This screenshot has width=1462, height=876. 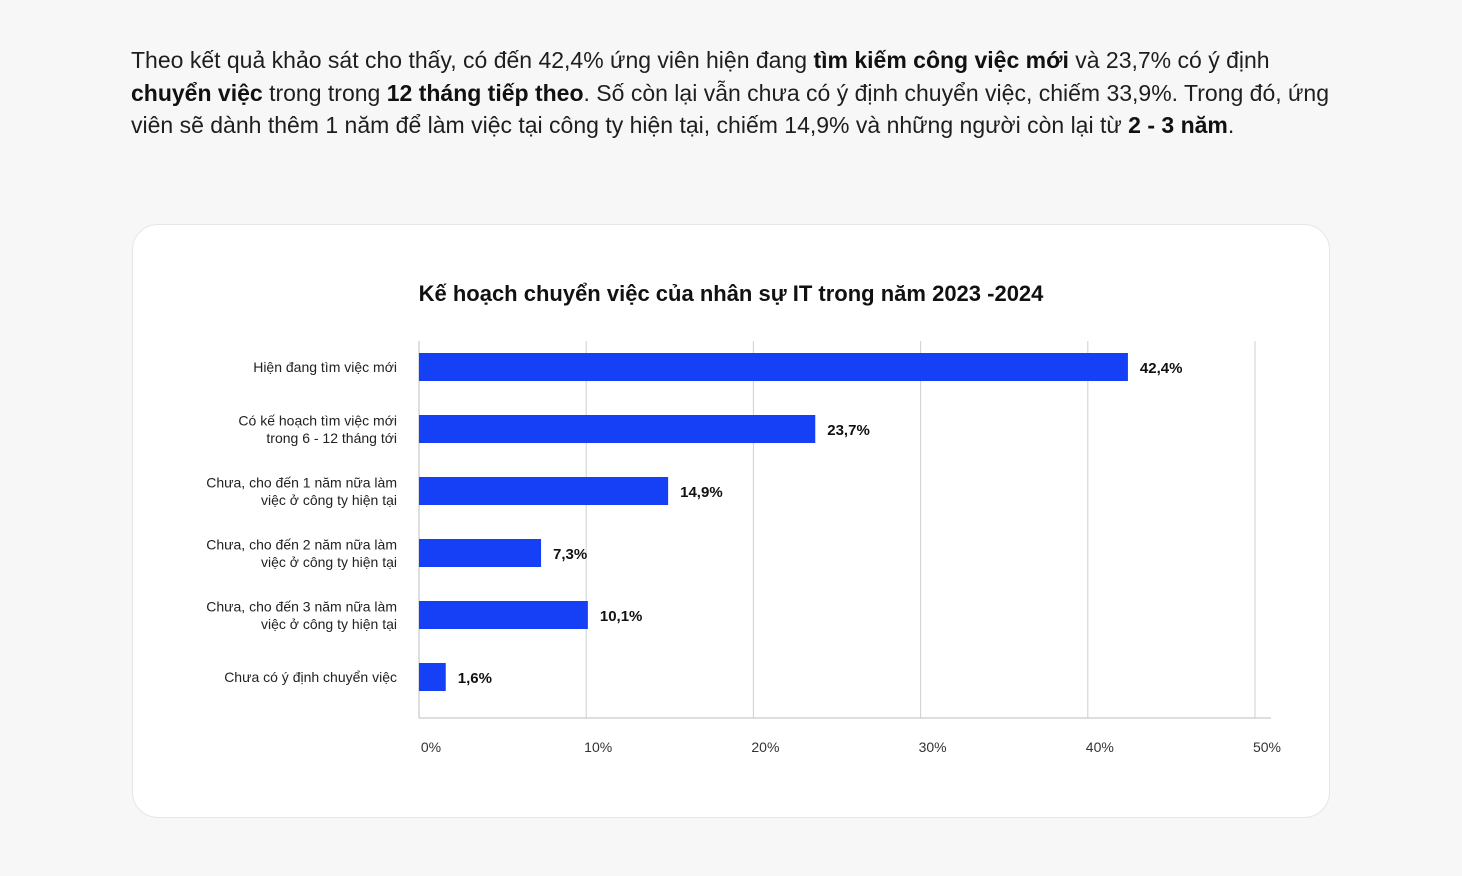 I want to click on x-tick-label: 40%, so click(x=1100, y=747).